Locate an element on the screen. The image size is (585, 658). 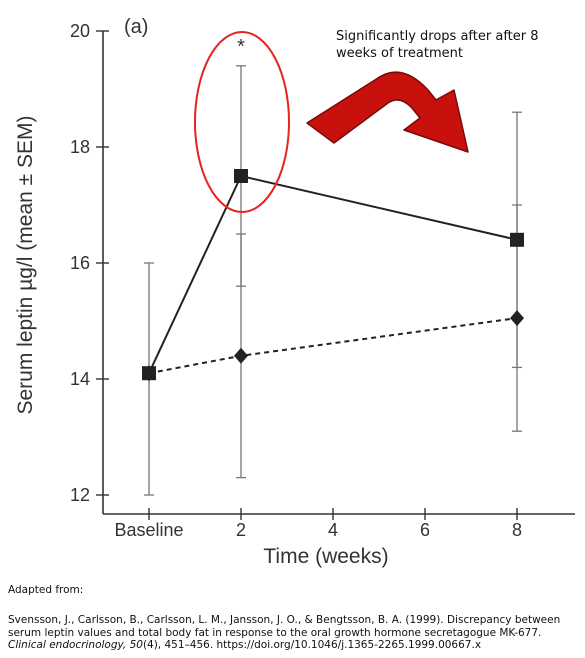
annotation-overlay: * is located at coordinates (331, 122).